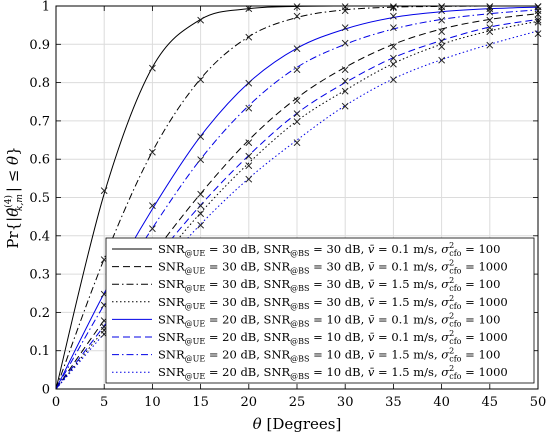 This screenshot has height=434, width=548. Describe the element at coordinates (490, 402) in the screenshot. I see `x-tick-label: 45` at that location.